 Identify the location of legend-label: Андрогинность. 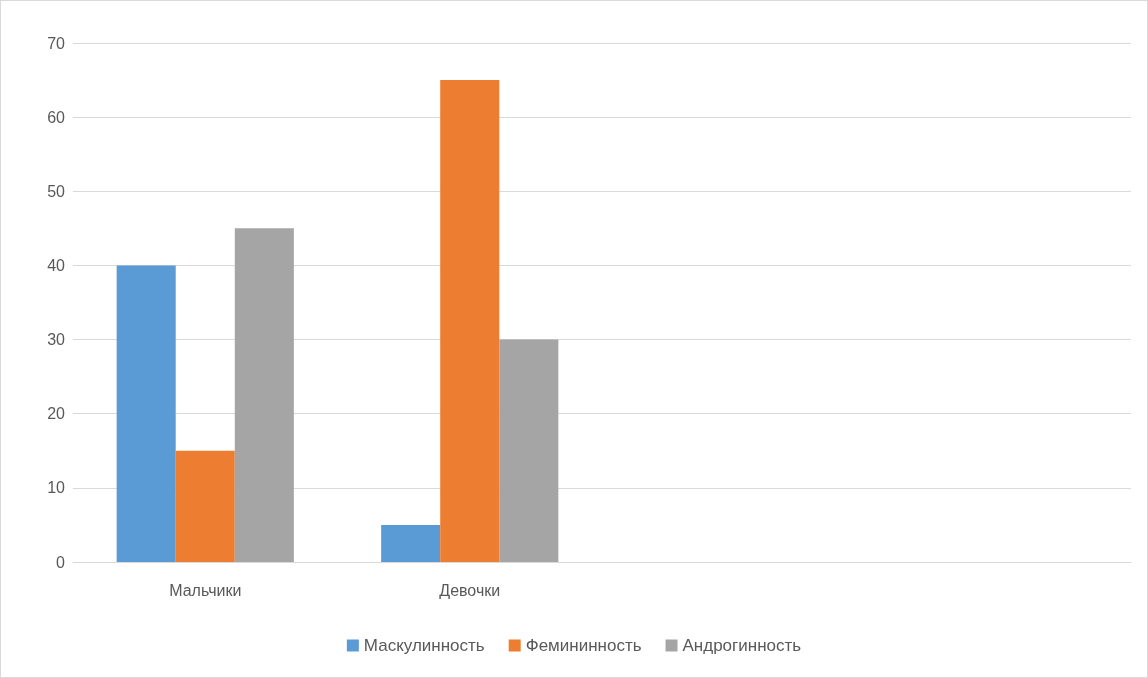
(742, 645).